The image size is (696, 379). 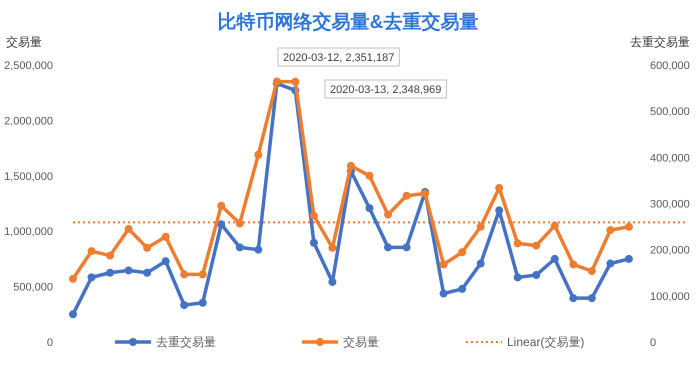 What do you see at coordinates (670, 66) in the screenshot?
I see `y2-tick-label: 600,000` at bounding box center [670, 66].